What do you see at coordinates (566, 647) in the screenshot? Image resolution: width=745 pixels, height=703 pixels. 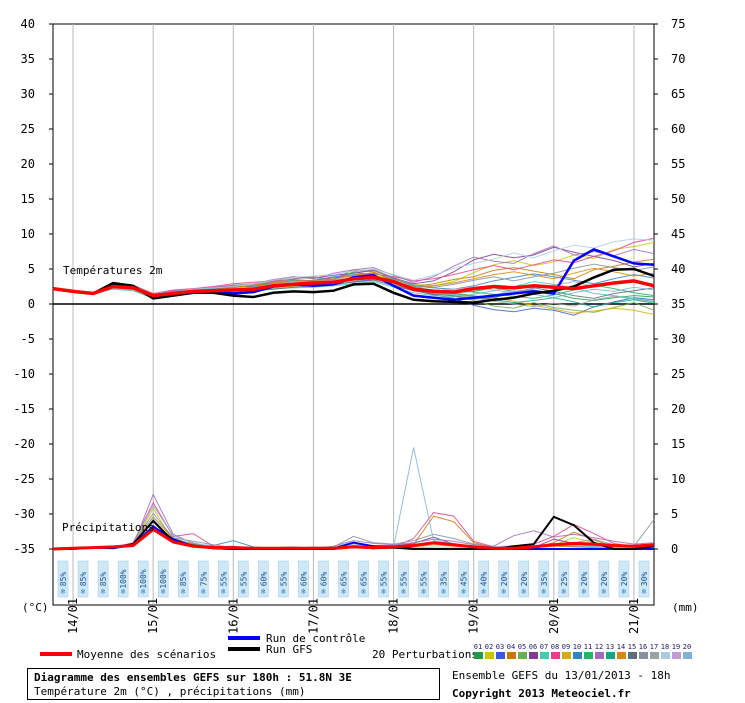 I see `pert-number: 09` at bounding box center [566, 647].